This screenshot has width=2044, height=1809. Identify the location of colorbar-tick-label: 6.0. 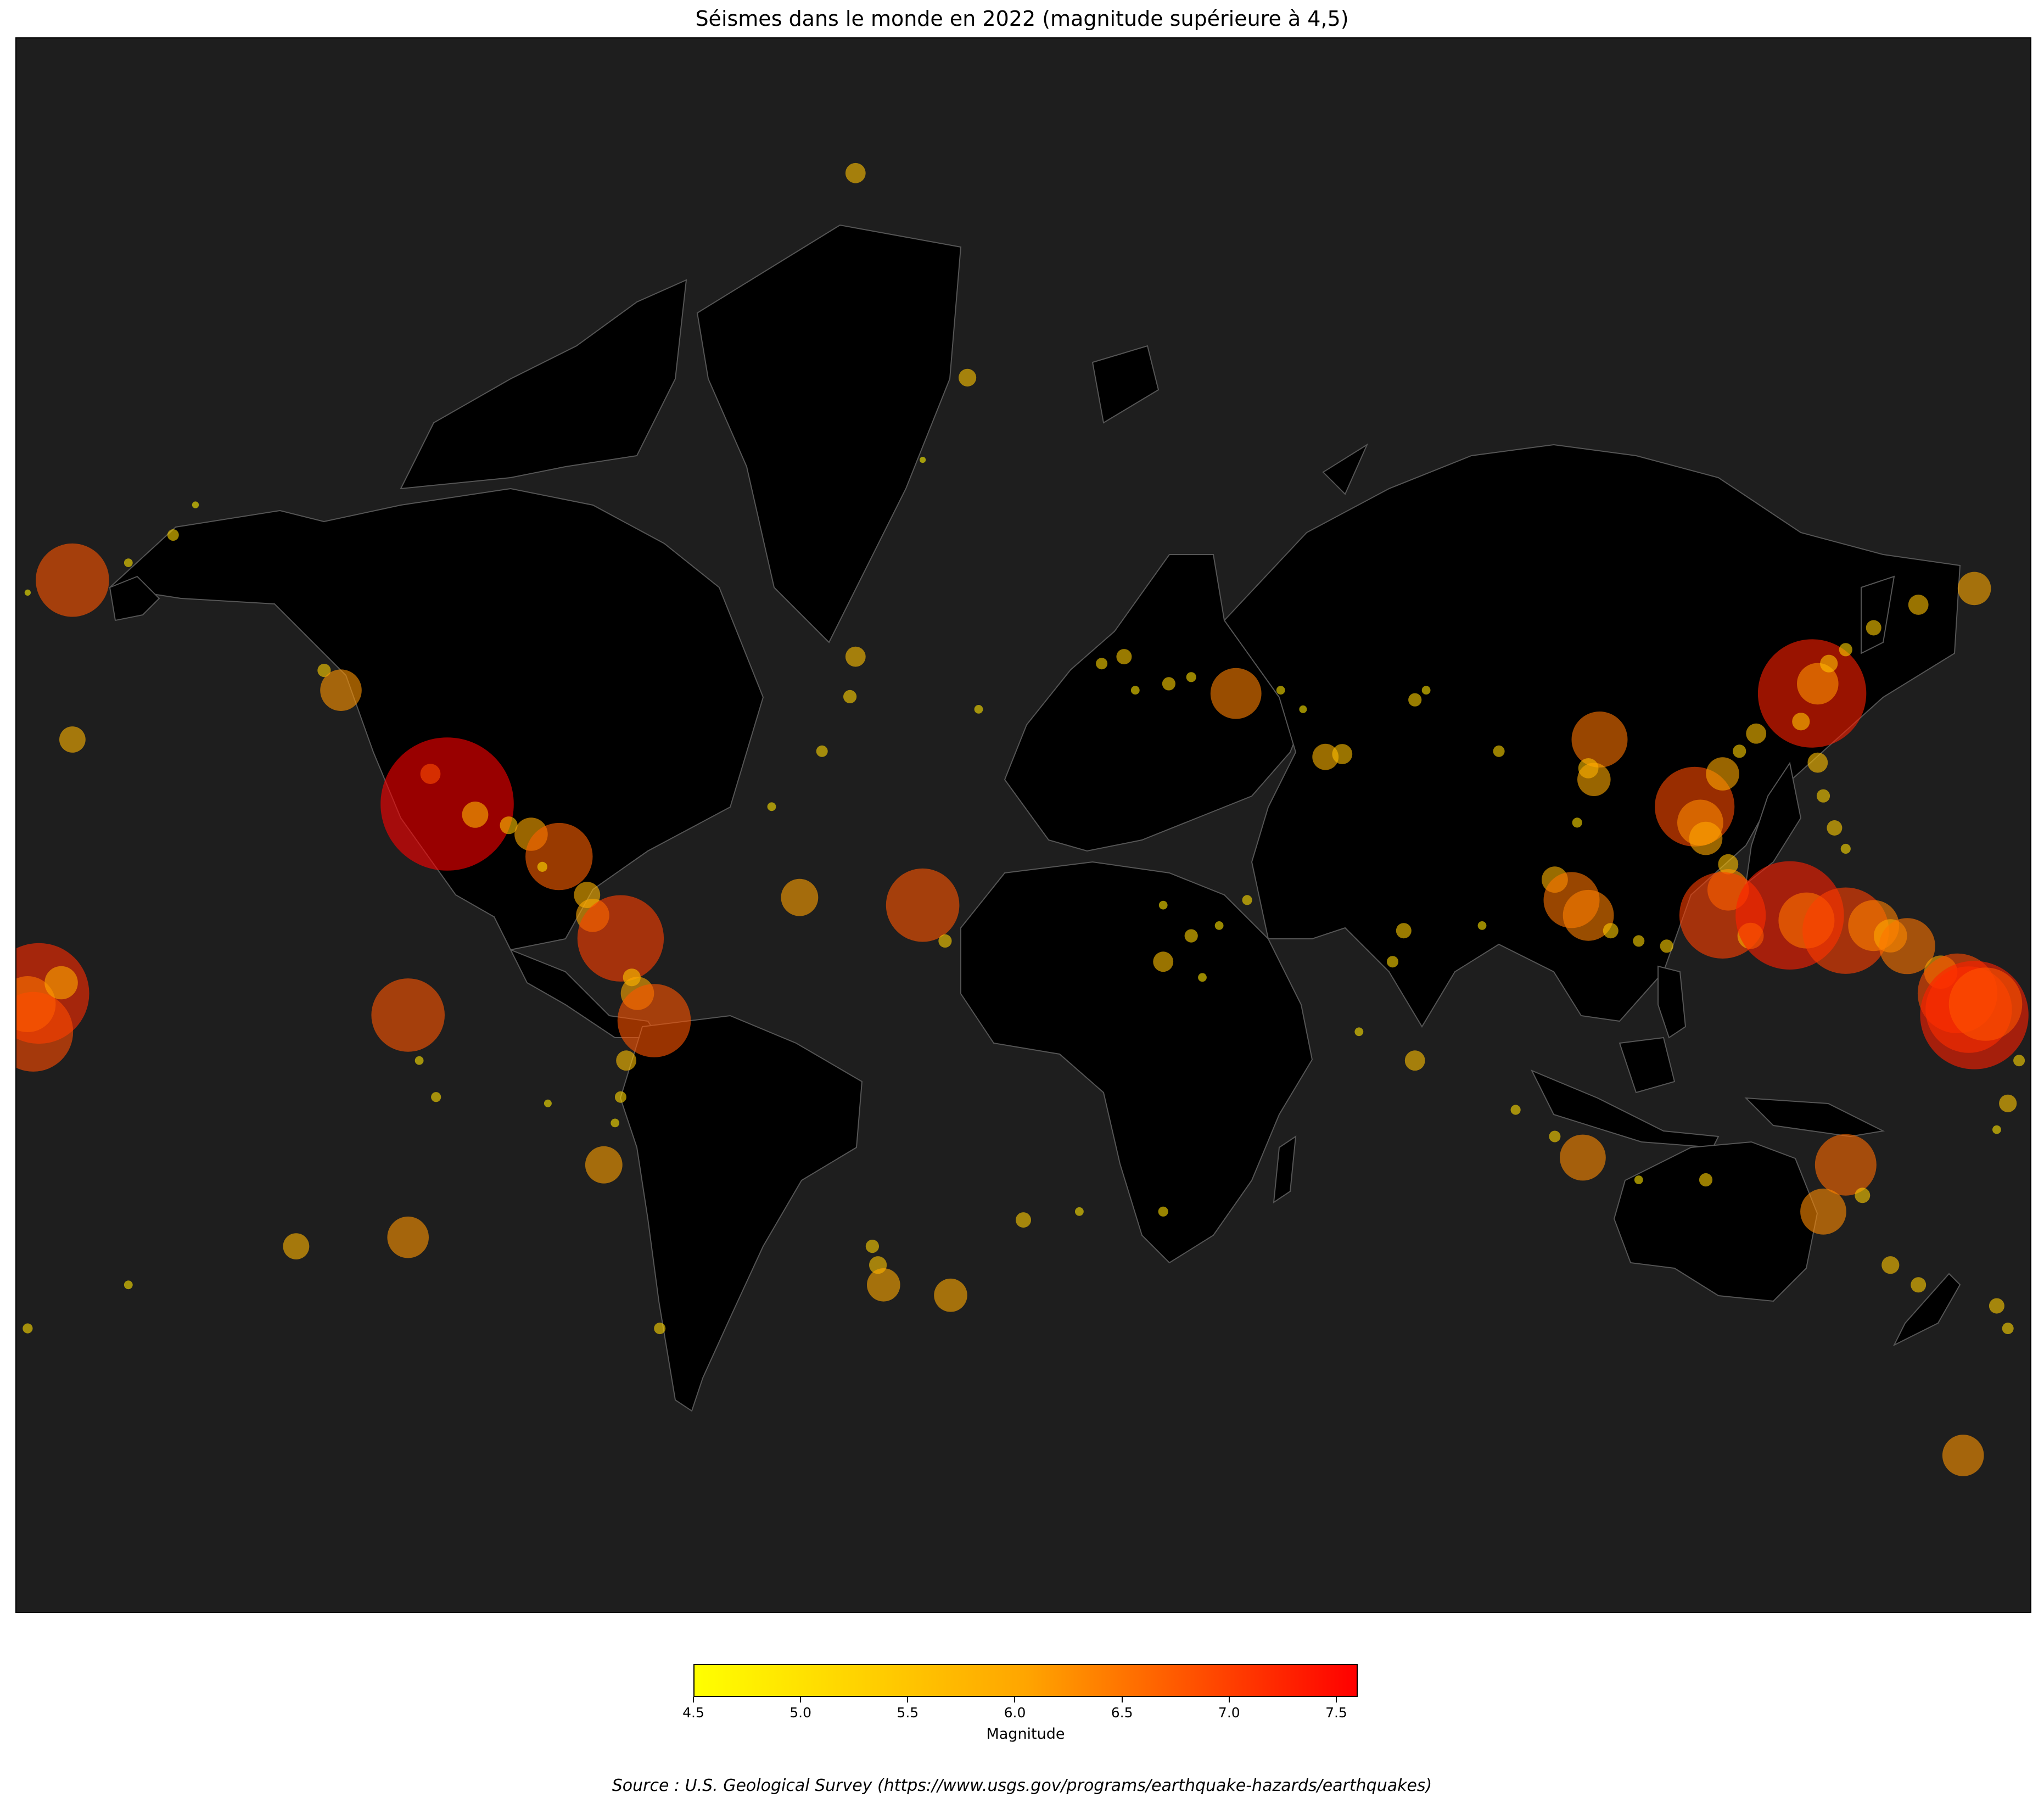
(1015, 1713).